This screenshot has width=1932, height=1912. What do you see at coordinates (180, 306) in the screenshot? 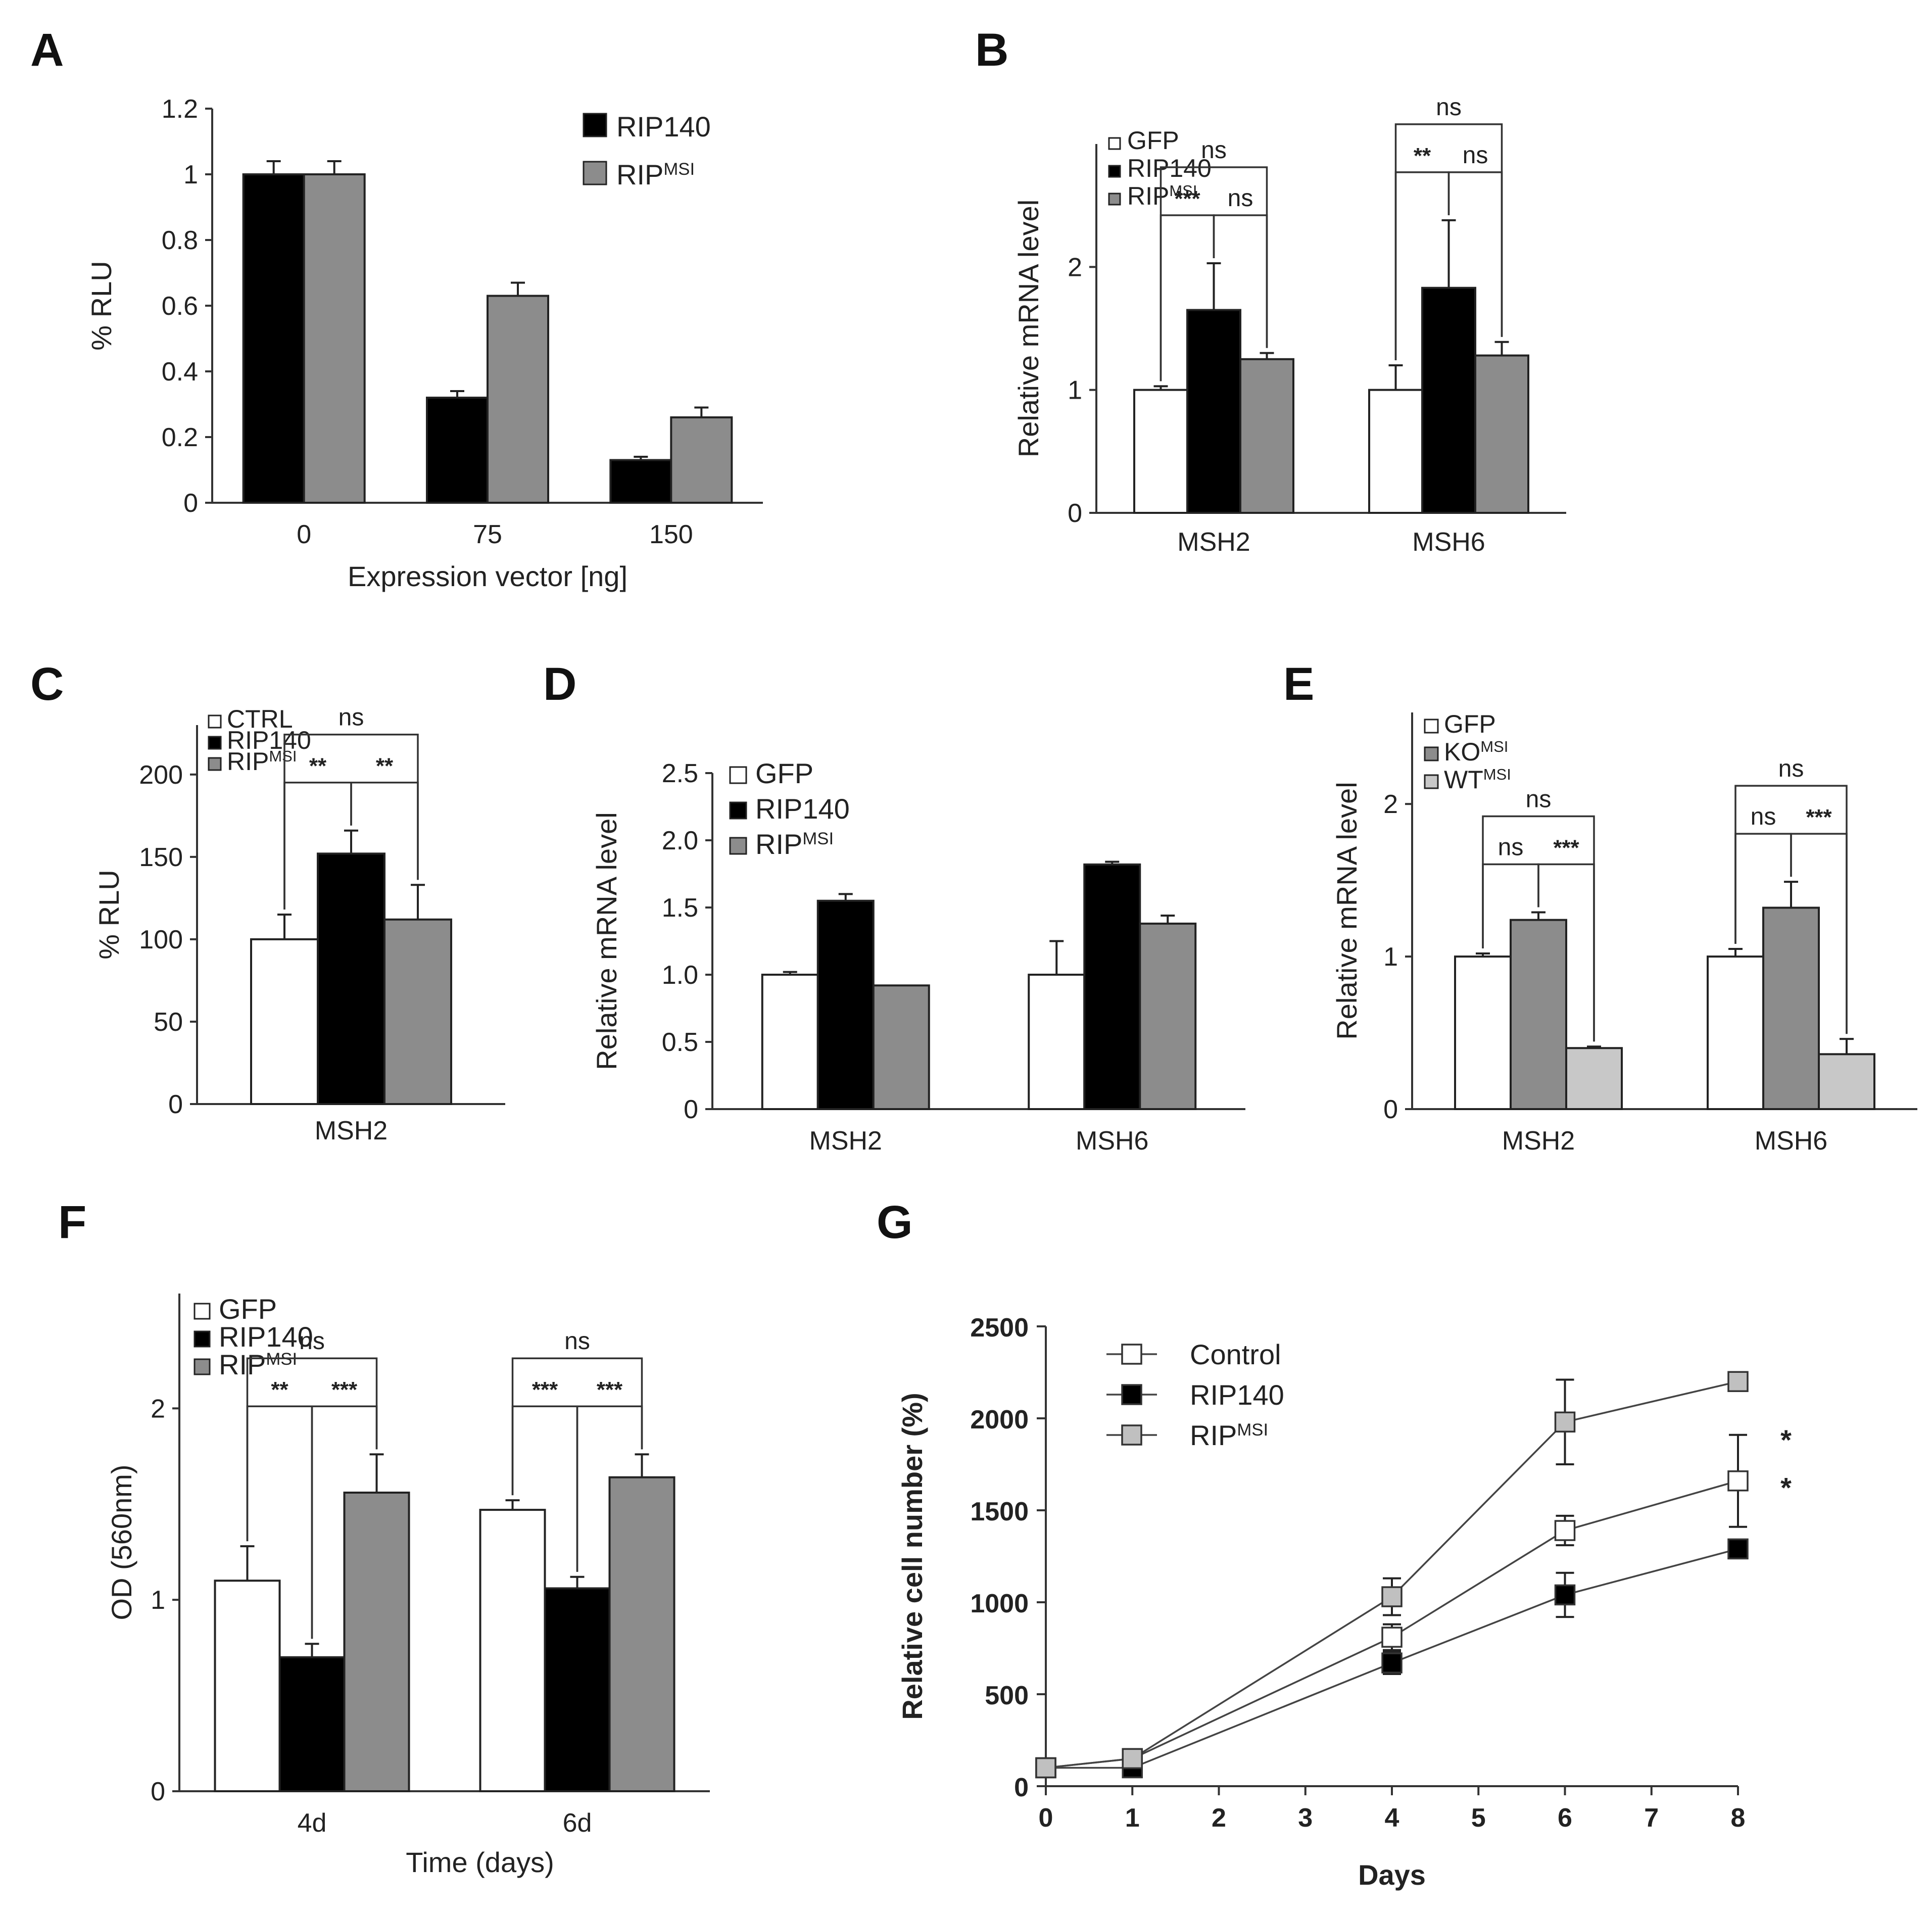
I see `y-tick-label: 0.6` at bounding box center [180, 306].